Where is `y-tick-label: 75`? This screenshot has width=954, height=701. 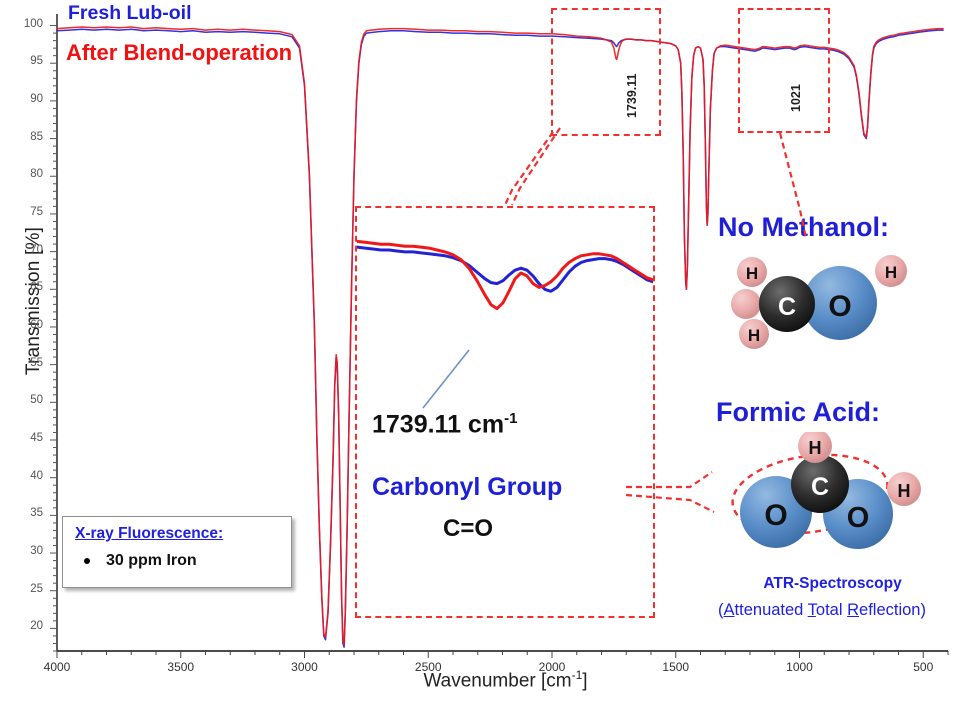 y-tick-label: 75 is located at coordinates (36, 211).